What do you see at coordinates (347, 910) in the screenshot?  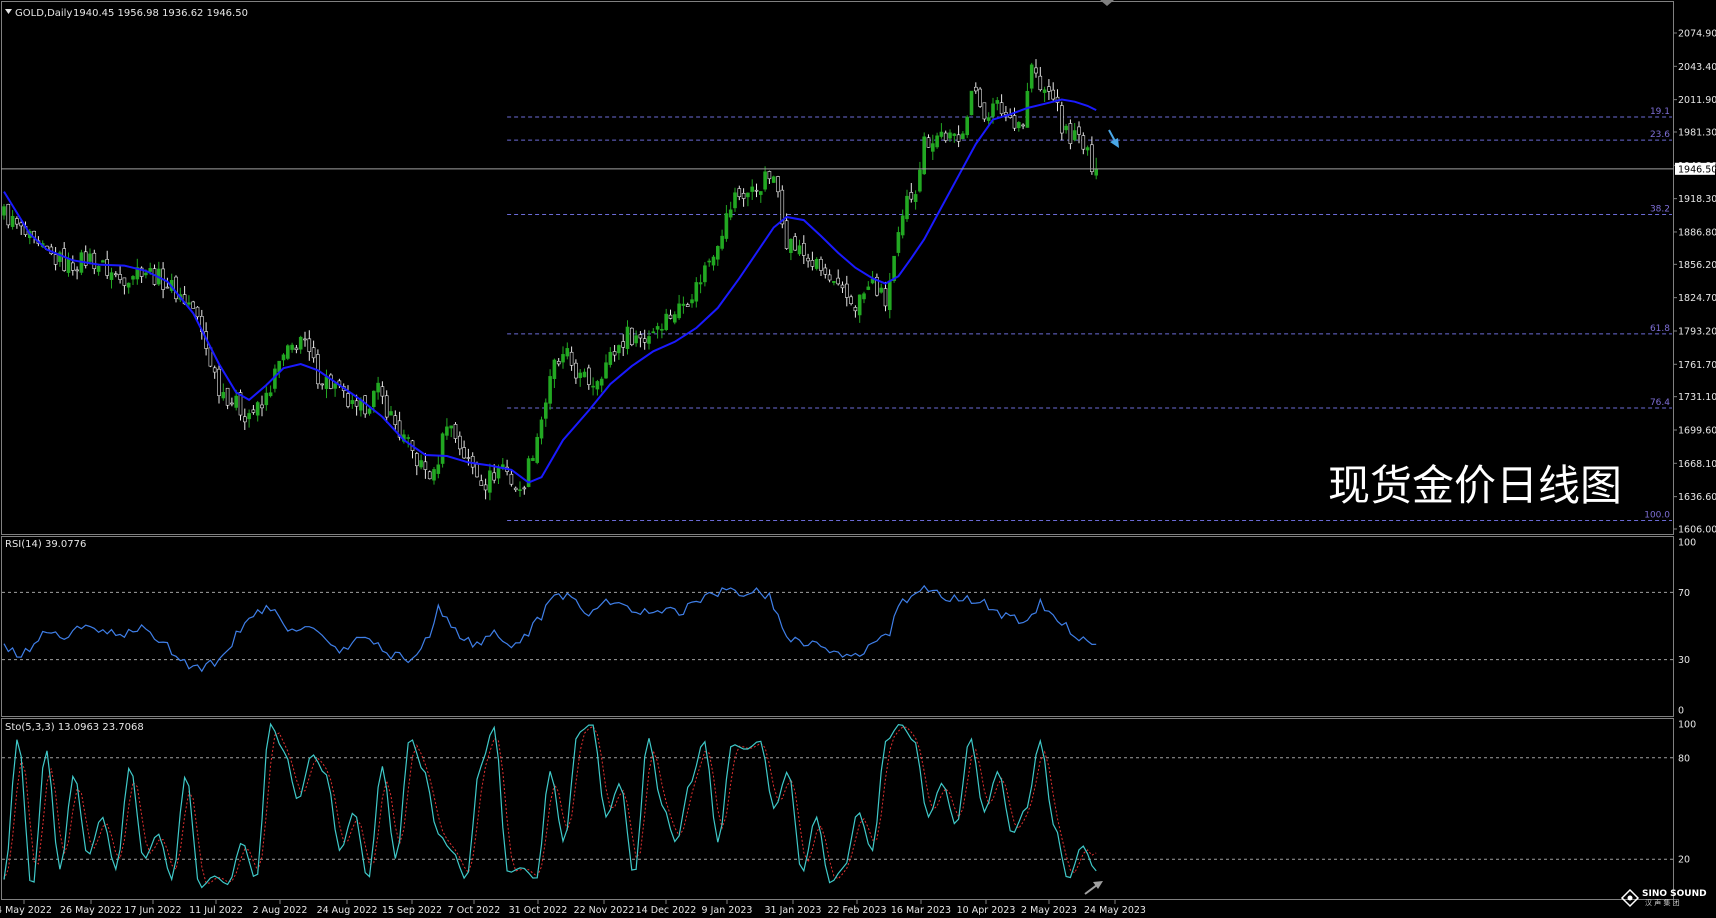 I see `time-tick-label: 24 Aug 2022` at bounding box center [347, 910].